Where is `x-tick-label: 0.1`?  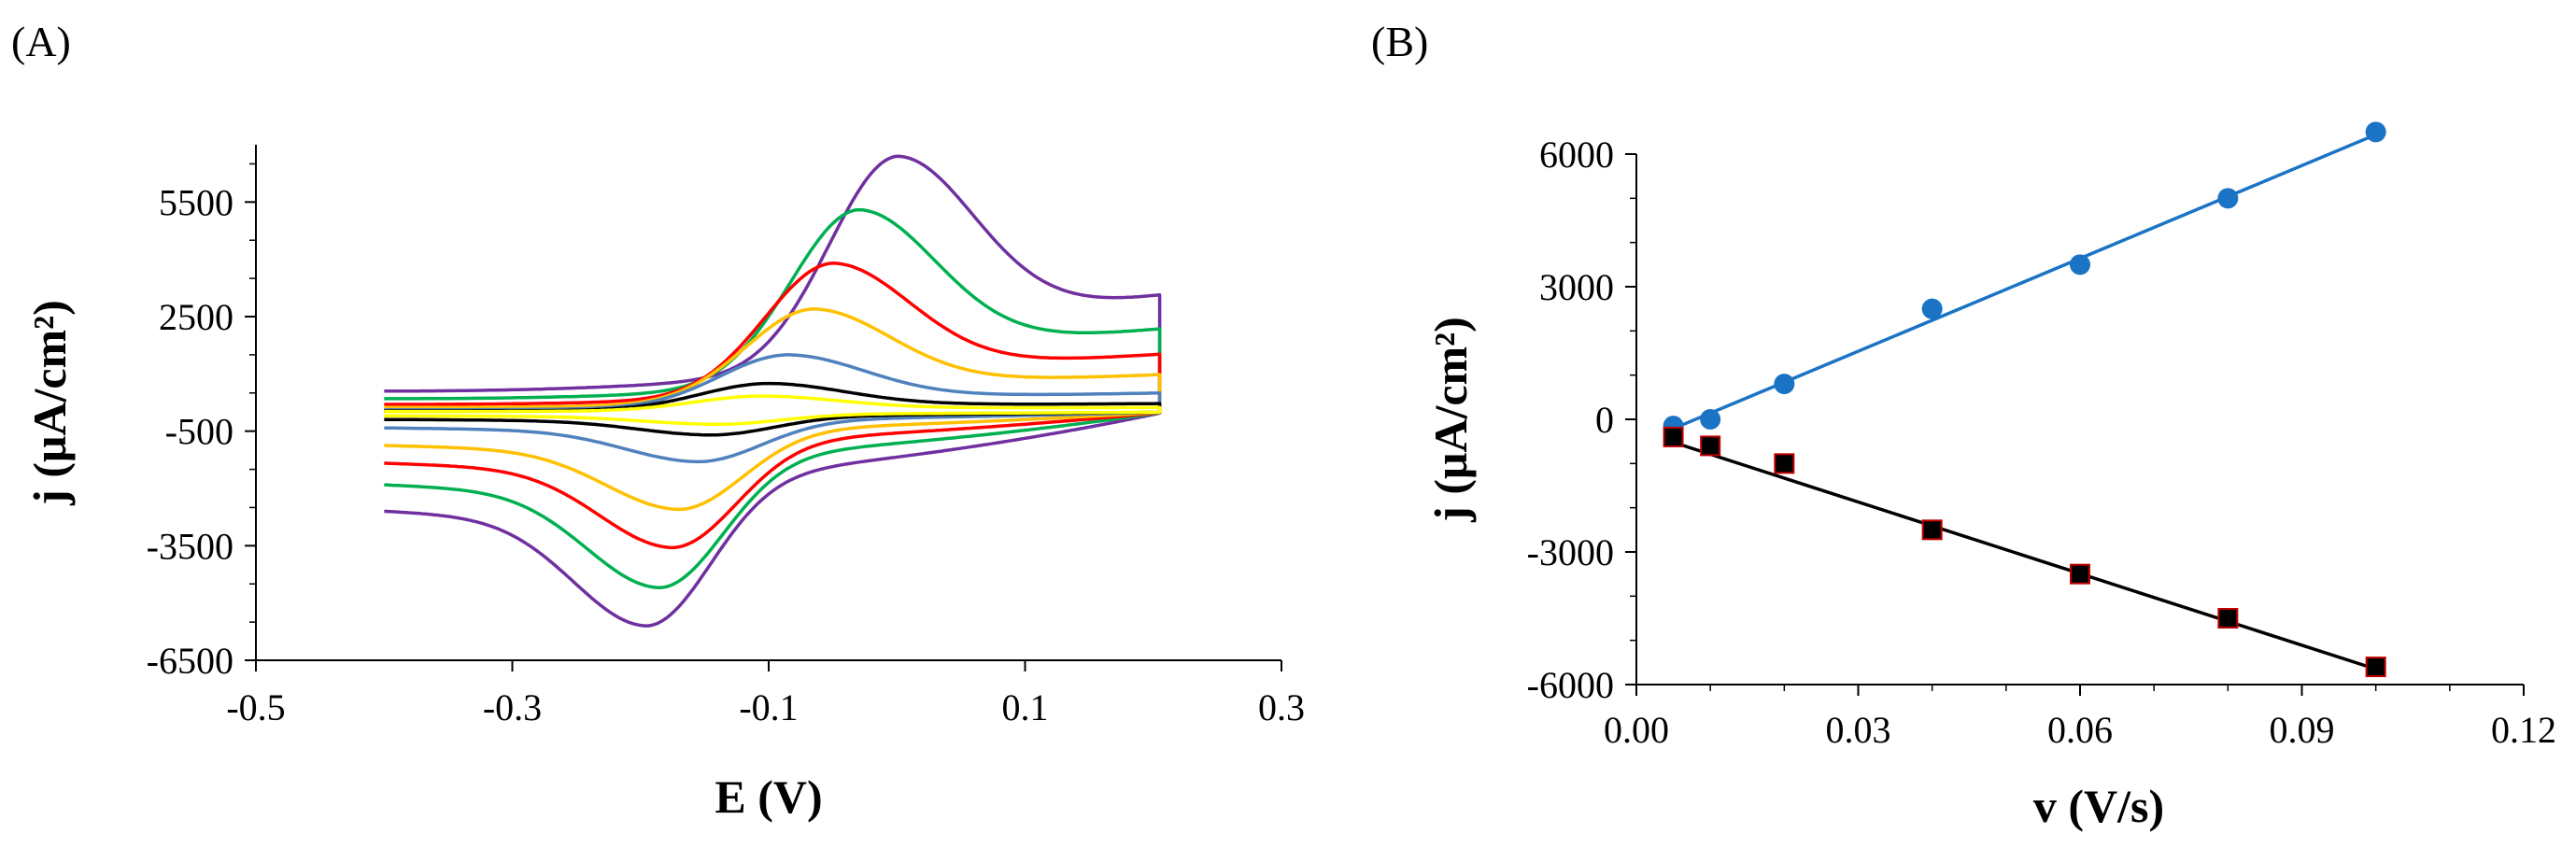
x-tick-label: 0.1 is located at coordinates (1025, 707).